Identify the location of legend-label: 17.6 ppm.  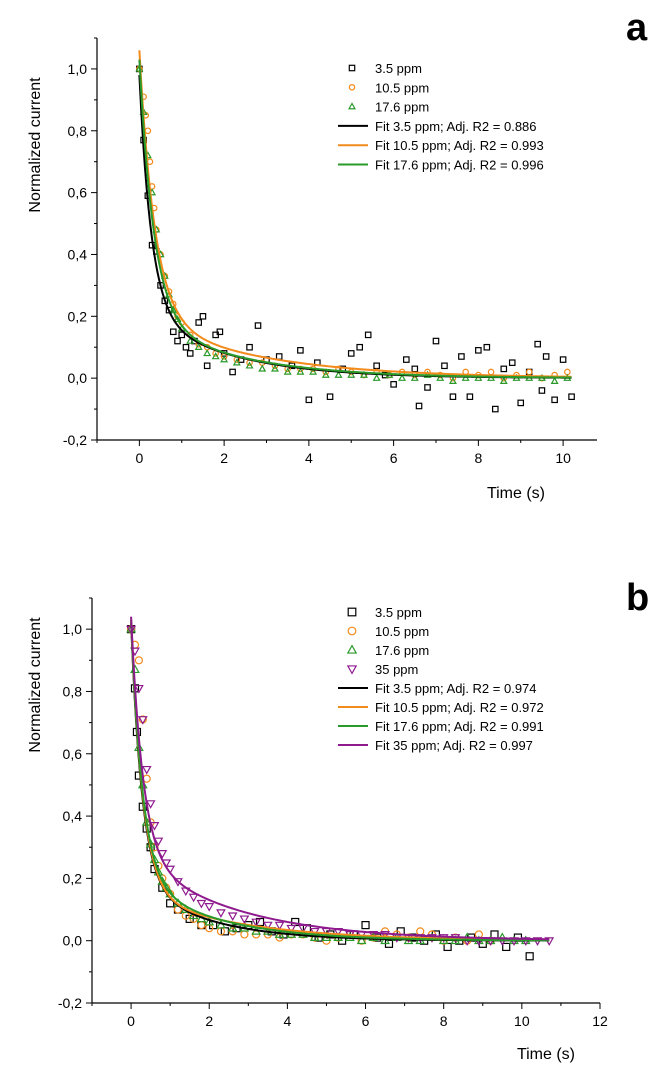
(402, 650).